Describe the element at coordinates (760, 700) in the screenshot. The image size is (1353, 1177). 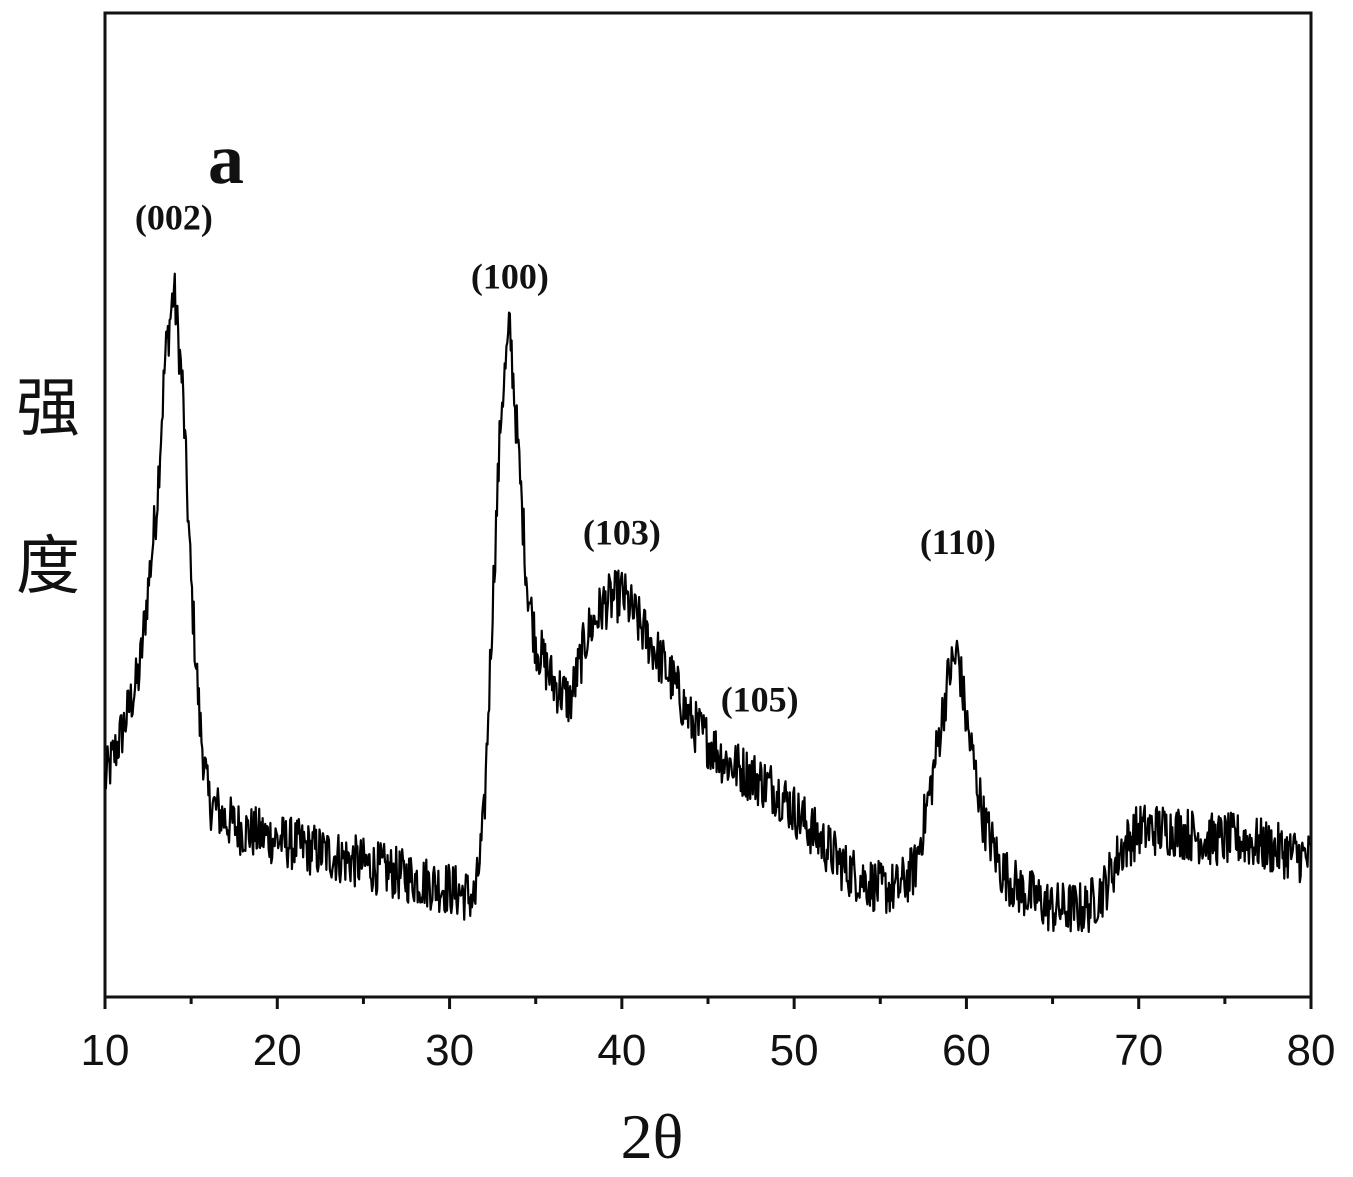
I see `peak-annotation: (105)` at that location.